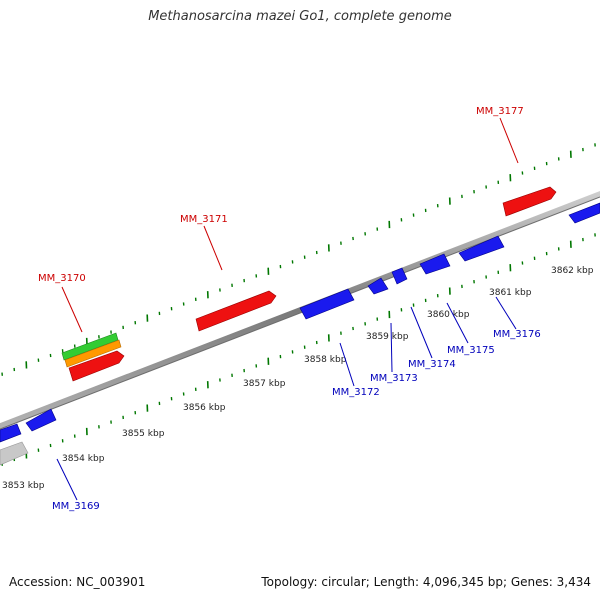  I want to click on gene-mm3170, so click(96, 366).